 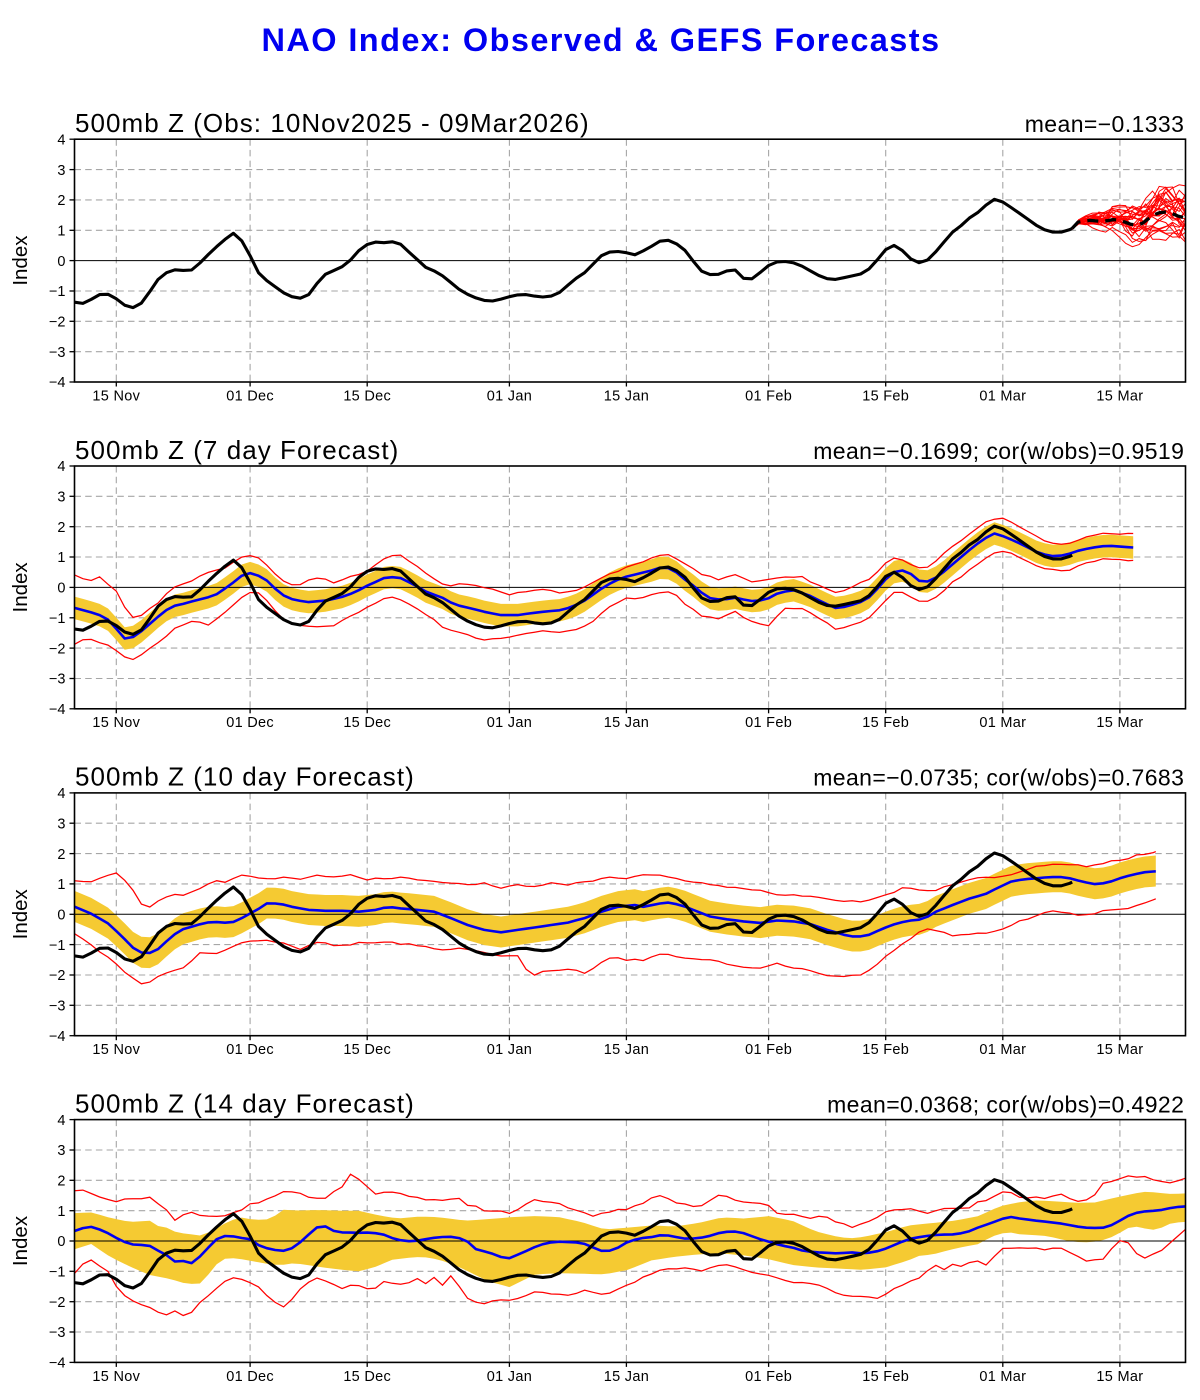 I want to click on svg-text:NAO Index: Observed & GEFS For: NAO Index: Observed & GEFS Forecasts, so click(x=601, y=40).